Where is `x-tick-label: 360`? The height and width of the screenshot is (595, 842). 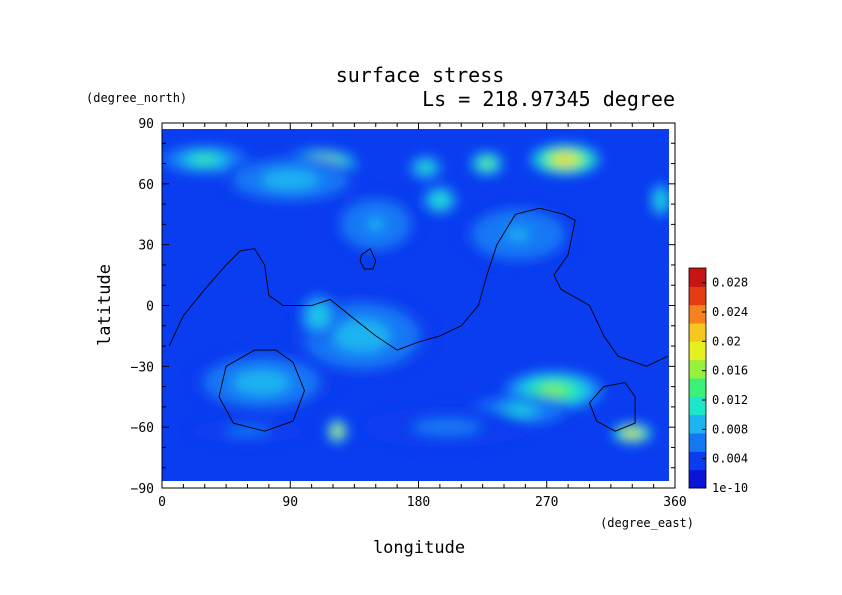
x-tick-label: 360 is located at coordinates (674, 502).